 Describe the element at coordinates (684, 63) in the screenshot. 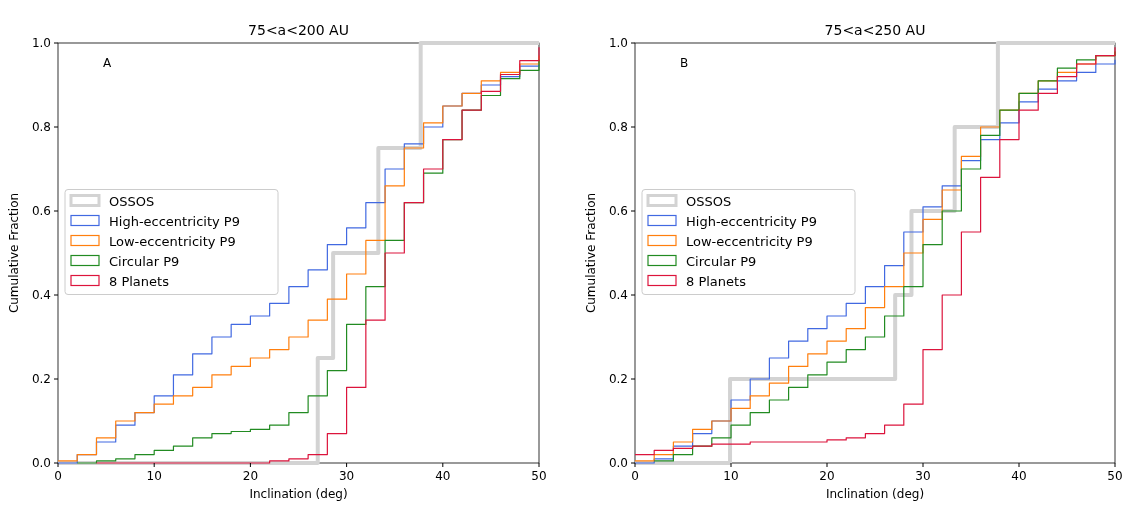

I see `annotation: B` at that location.